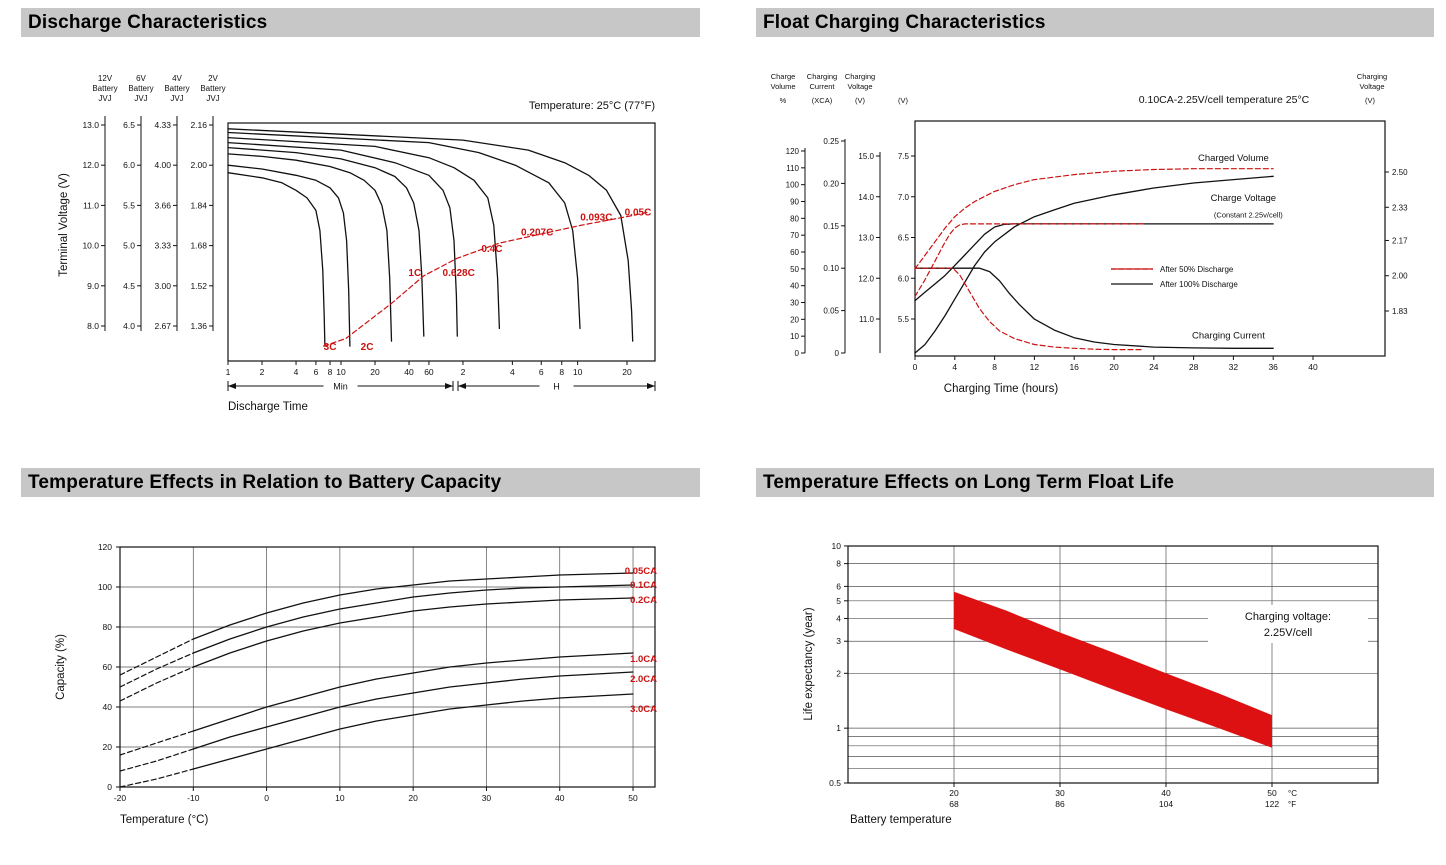 The width and height of the screenshot is (1446, 865). Describe the element at coordinates (641, 571) in the screenshot. I see `svg-text: 0.05CA` at that location.